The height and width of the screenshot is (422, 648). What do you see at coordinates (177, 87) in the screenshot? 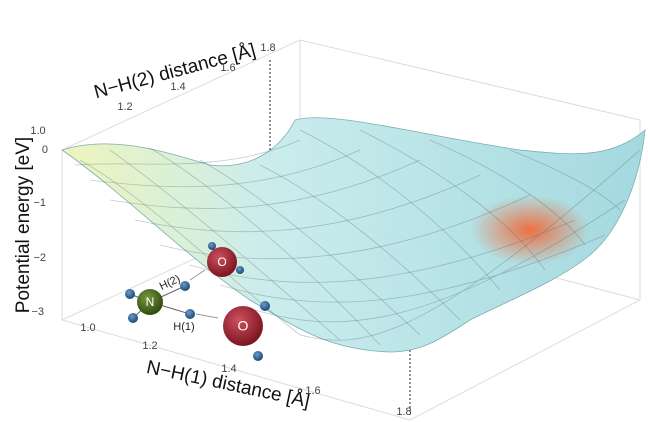
I see `y-tick-label: 1.4` at bounding box center [177, 87].